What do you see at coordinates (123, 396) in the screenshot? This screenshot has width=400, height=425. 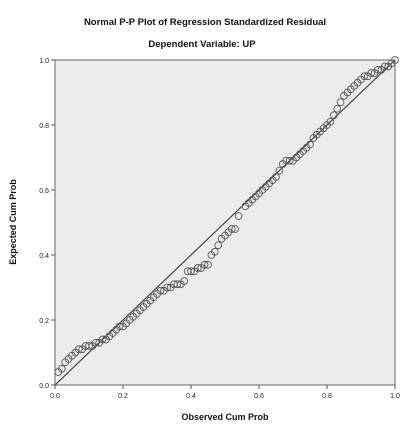 I see `x-tick-label: 0.2` at bounding box center [123, 396].